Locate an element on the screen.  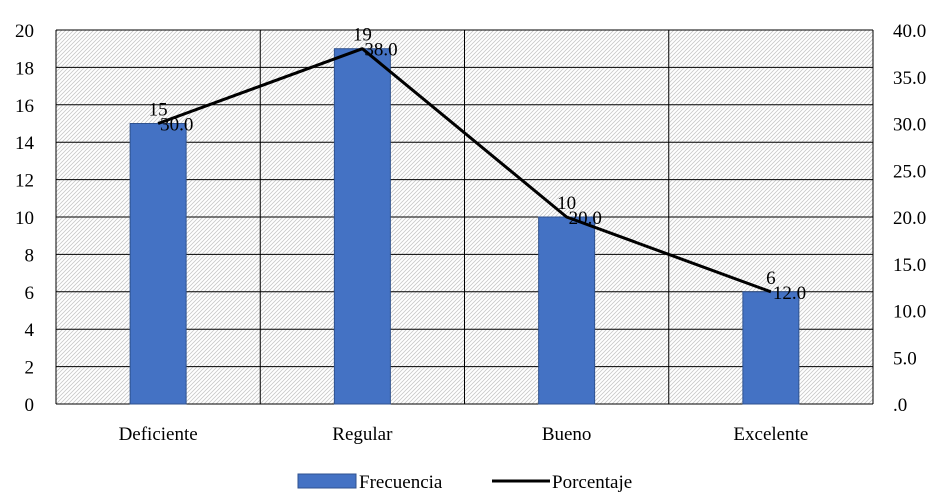
bar-deficiente is located at coordinates (158, 264).